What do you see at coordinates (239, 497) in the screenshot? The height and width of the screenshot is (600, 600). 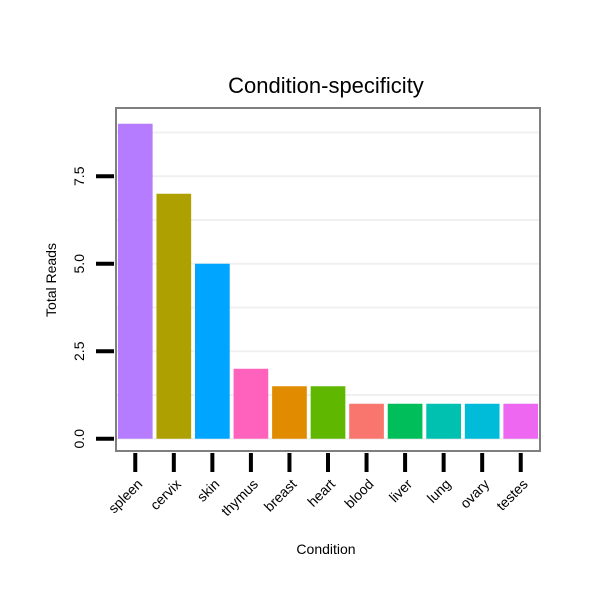 I see `x-tick-label: thymus` at bounding box center [239, 497].